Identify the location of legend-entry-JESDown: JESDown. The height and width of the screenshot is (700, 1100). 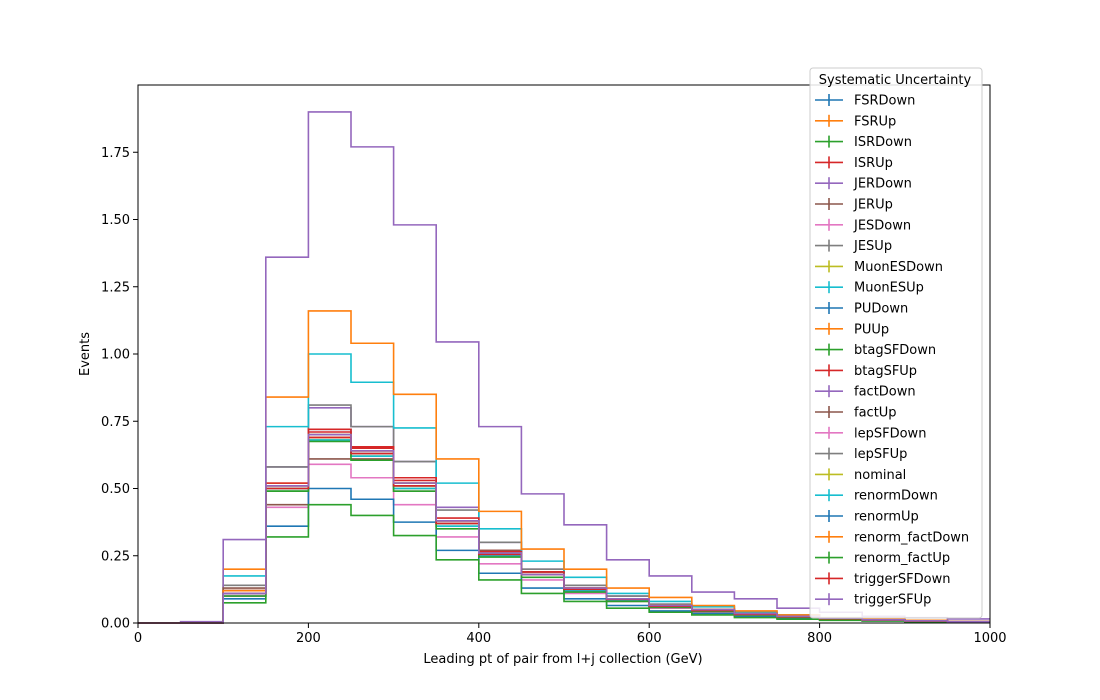
(863, 225).